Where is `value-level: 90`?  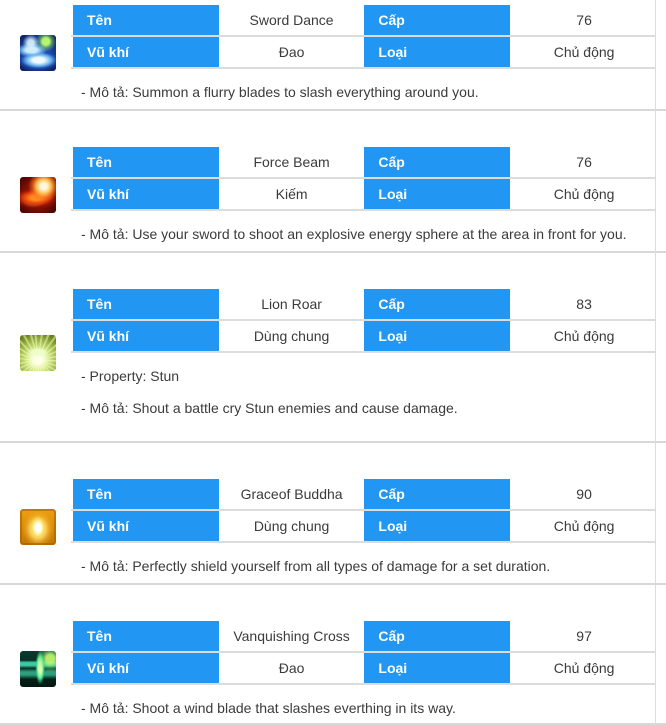
value-level: 90 is located at coordinates (583, 495).